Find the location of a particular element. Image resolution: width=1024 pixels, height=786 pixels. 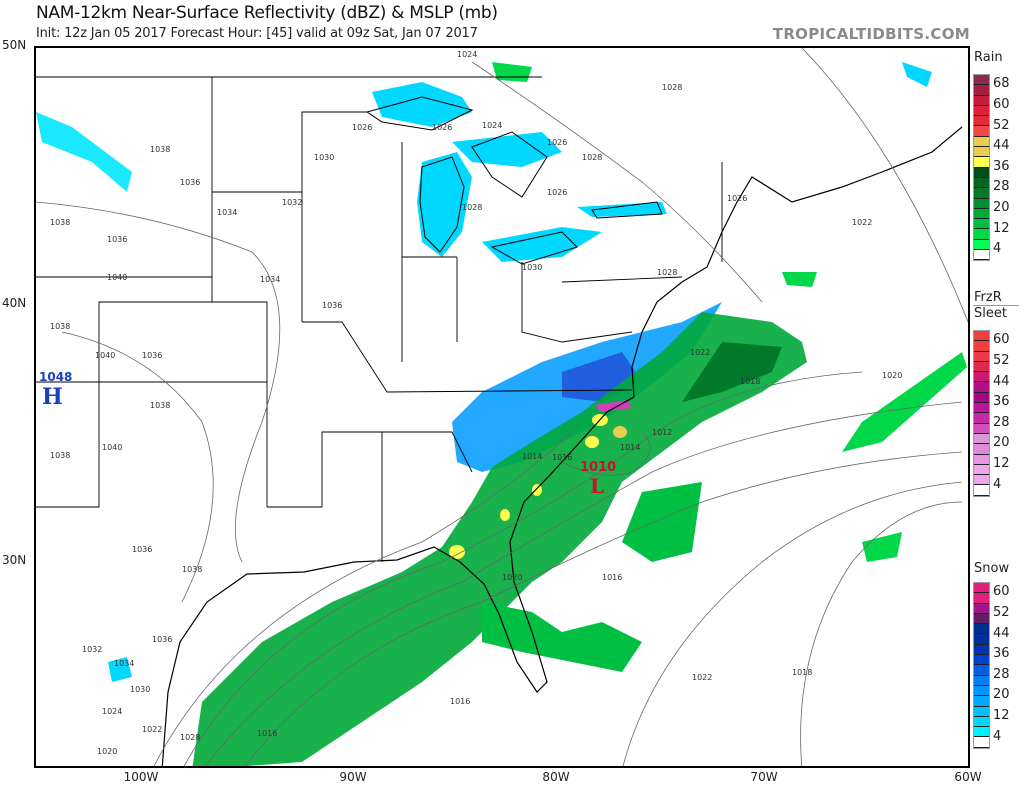

sleet-legend-title: Sleet is located at coordinates (990, 313).